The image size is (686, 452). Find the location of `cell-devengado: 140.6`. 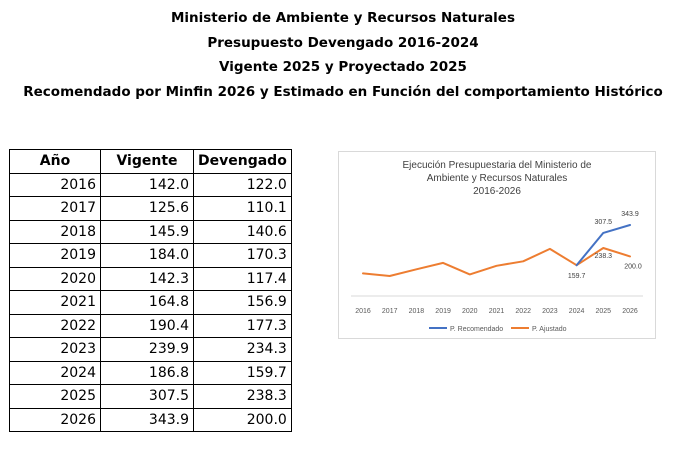

cell-devengado: 140.6 is located at coordinates (242, 231).